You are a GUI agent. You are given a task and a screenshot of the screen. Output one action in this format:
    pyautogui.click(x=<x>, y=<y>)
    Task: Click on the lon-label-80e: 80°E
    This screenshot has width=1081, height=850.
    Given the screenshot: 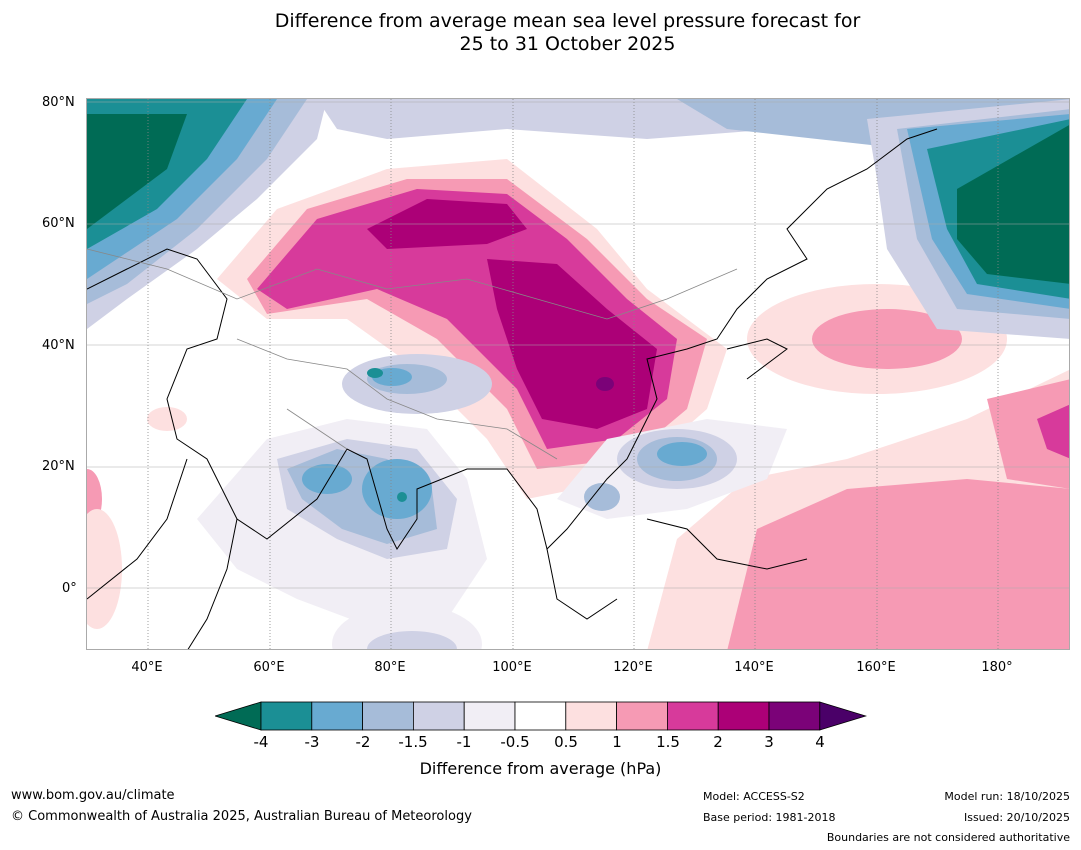 What is the action you would take?
    pyautogui.click(x=390, y=667)
    